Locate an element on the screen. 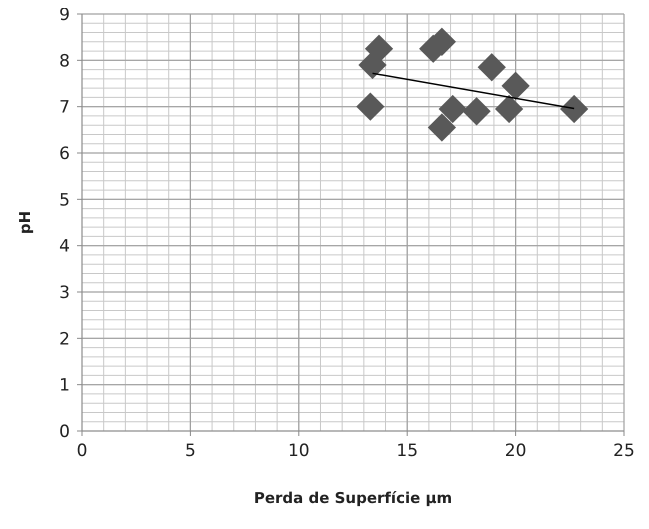 This screenshot has height=529, width=649. x-tick-label: 0 is located at coordinates (82, 451).